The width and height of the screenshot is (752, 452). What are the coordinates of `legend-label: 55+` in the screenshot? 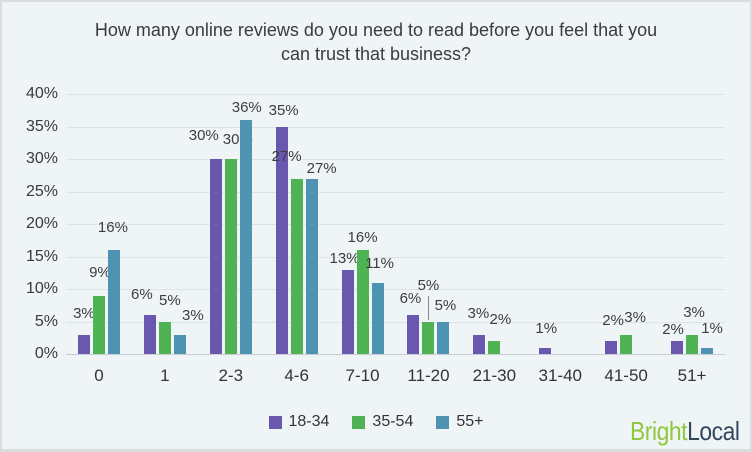 It's located at (470, 421).